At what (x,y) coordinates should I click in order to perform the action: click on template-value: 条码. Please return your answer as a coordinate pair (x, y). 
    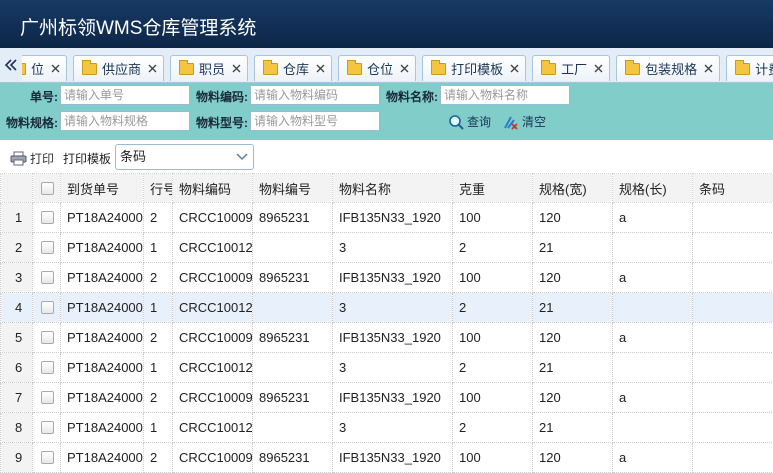
    Looking at the image, I should click on (133, 156).